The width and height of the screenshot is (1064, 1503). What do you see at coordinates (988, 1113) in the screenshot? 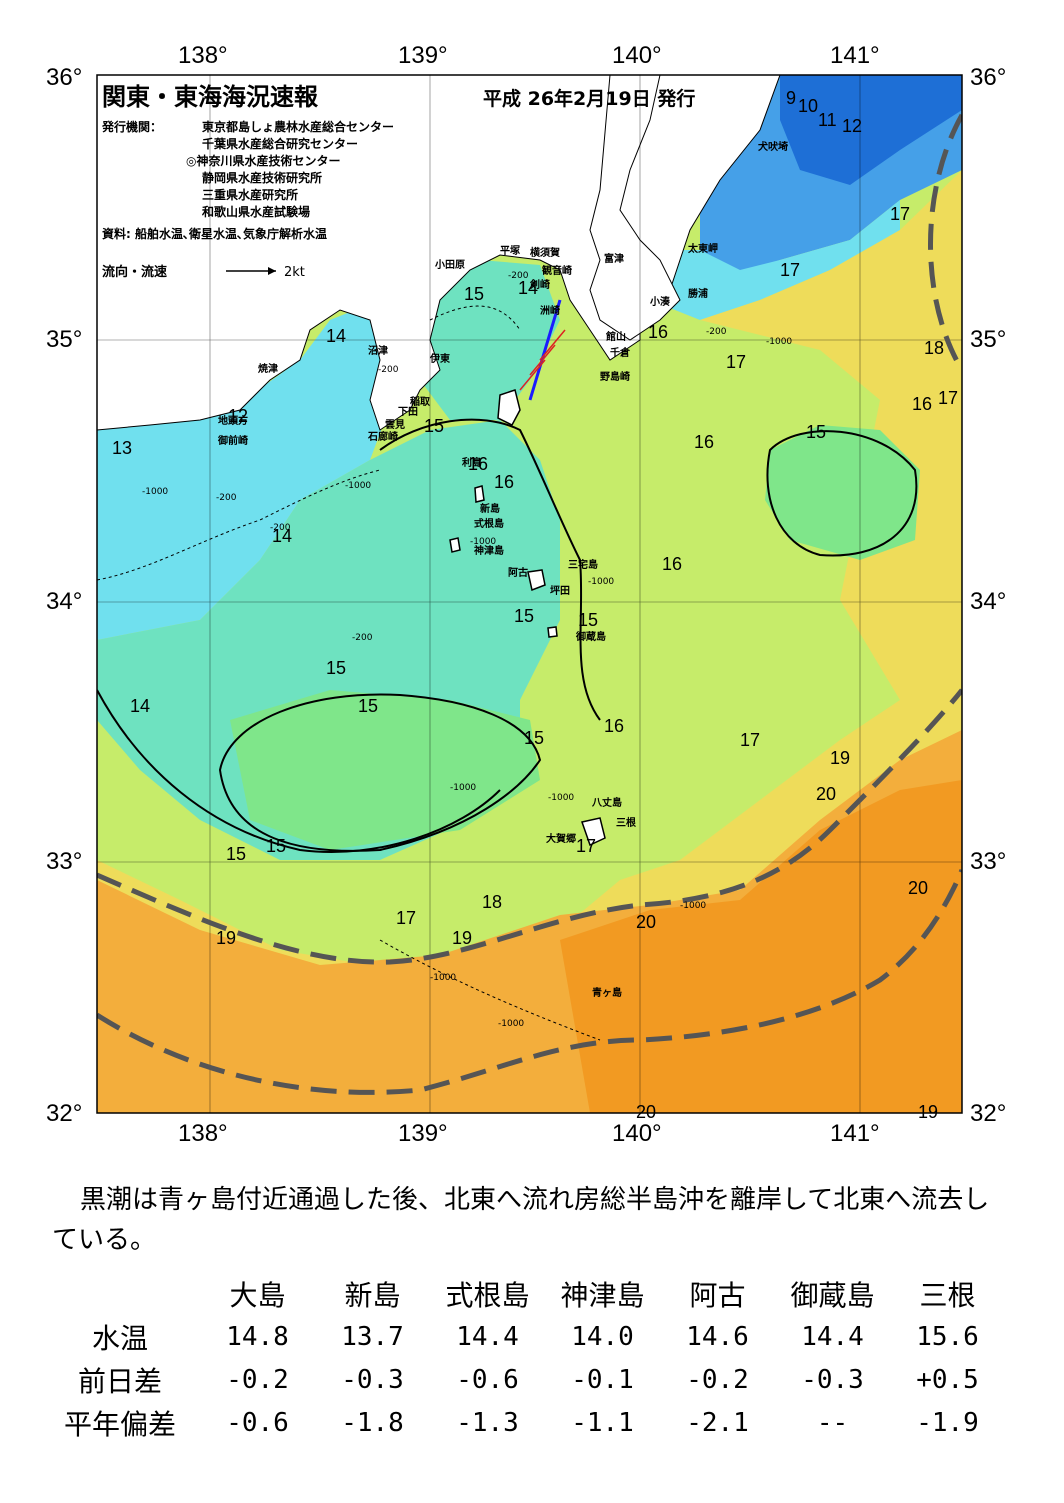
I see `lat-label-32-right: 32°` at bounding box center [988, 1113].